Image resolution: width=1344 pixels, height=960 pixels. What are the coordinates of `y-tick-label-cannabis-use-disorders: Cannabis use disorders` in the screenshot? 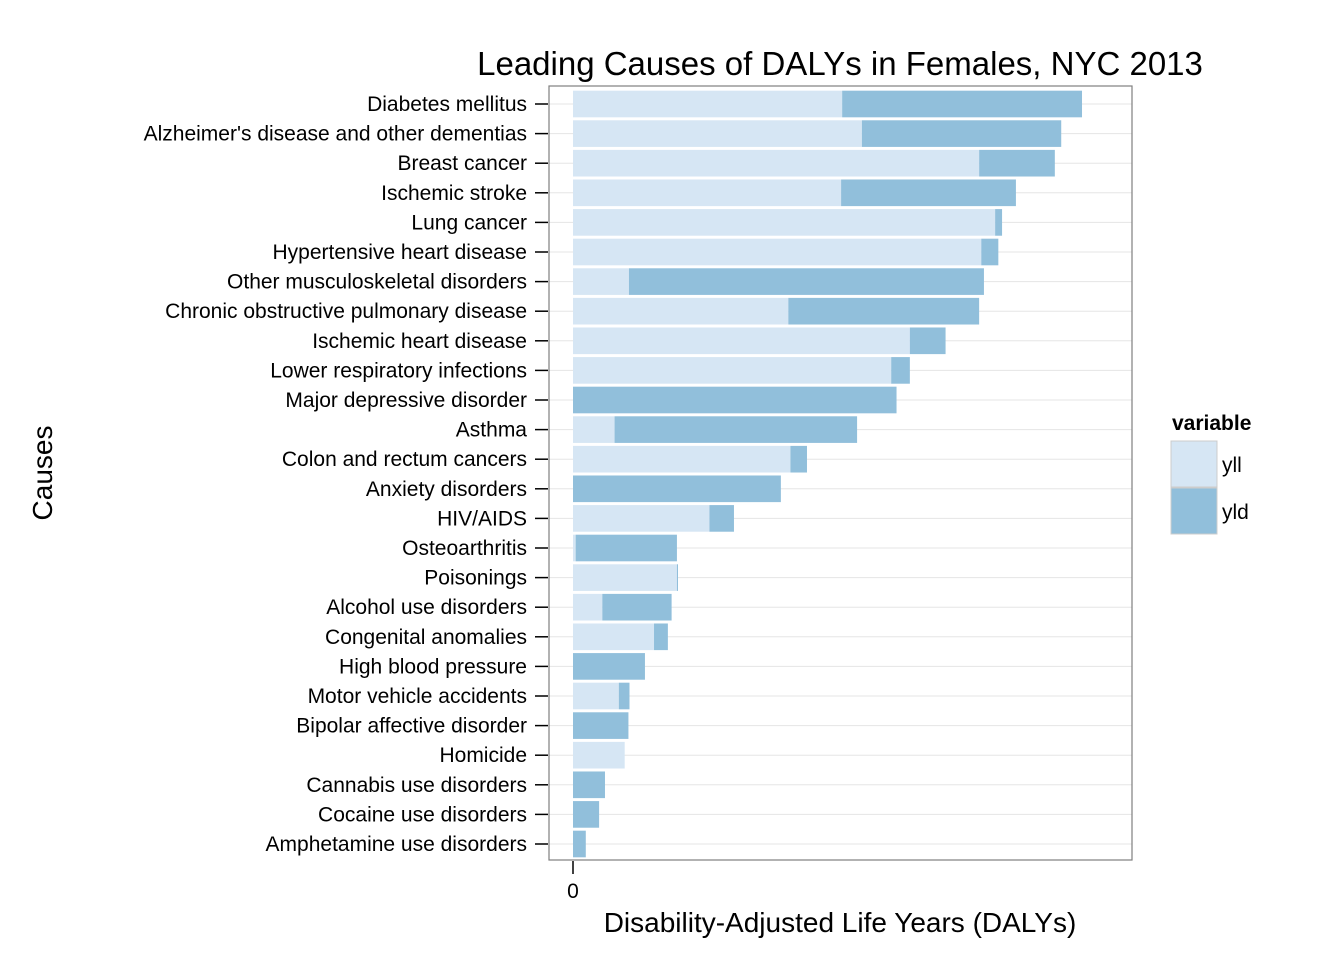 It's located at (416, 785).